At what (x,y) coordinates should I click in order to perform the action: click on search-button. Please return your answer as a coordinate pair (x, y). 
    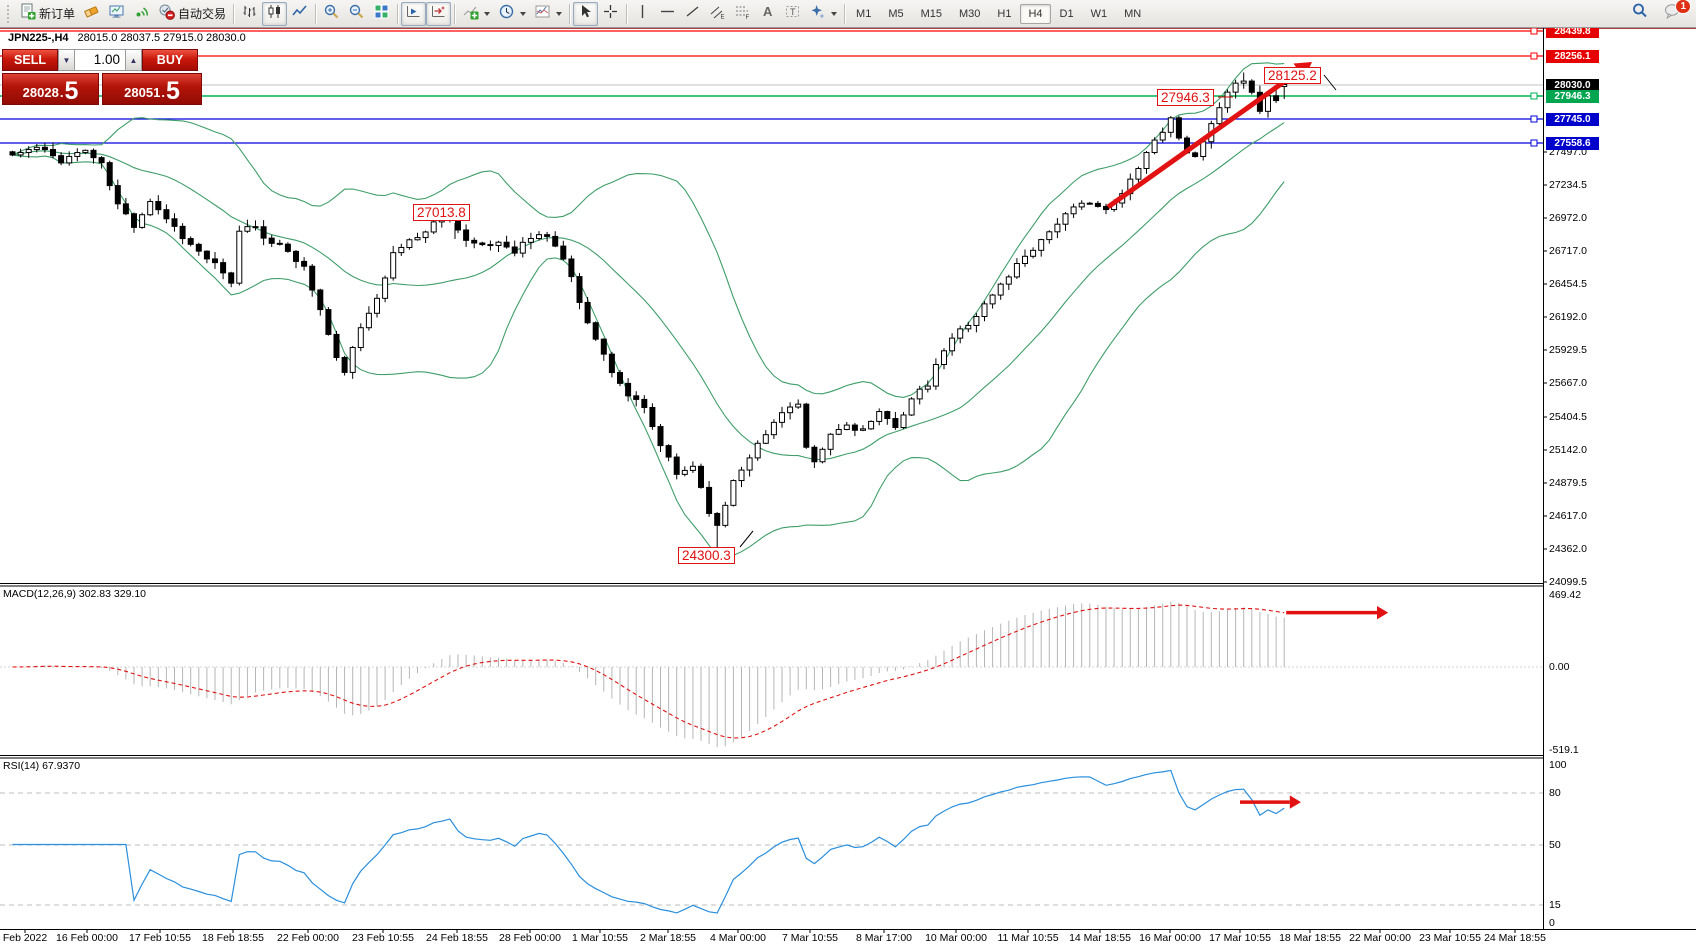
    Looking at the image, I should click on (1640, 14).